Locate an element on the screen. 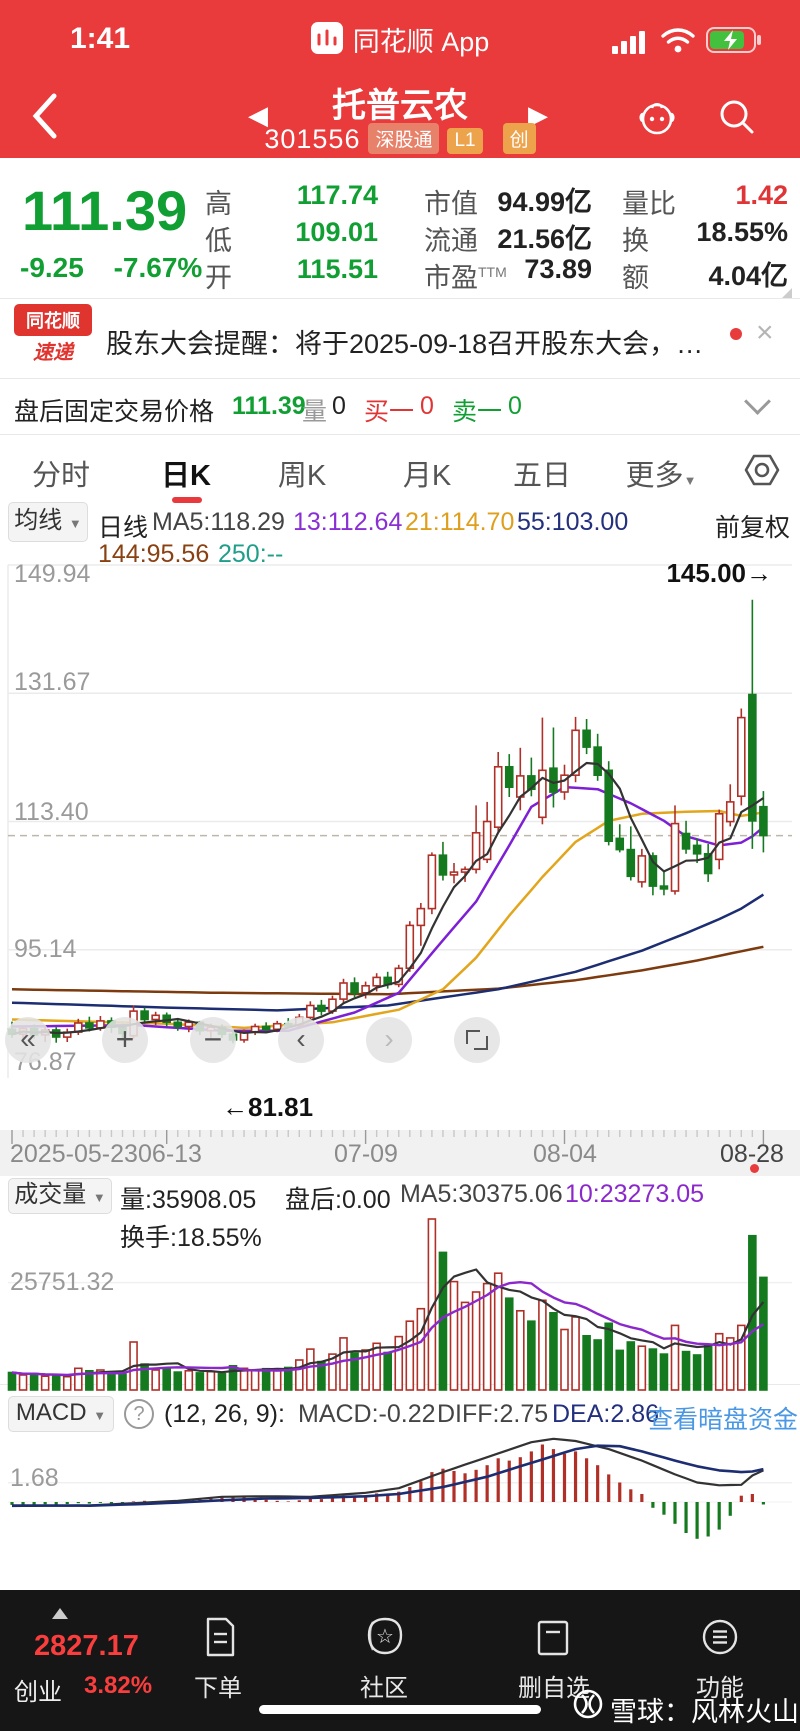 This screenshot has height=1731, width=800. dark-pool-link: 查看暗盘资金 is located at coordinates (723, 1420).